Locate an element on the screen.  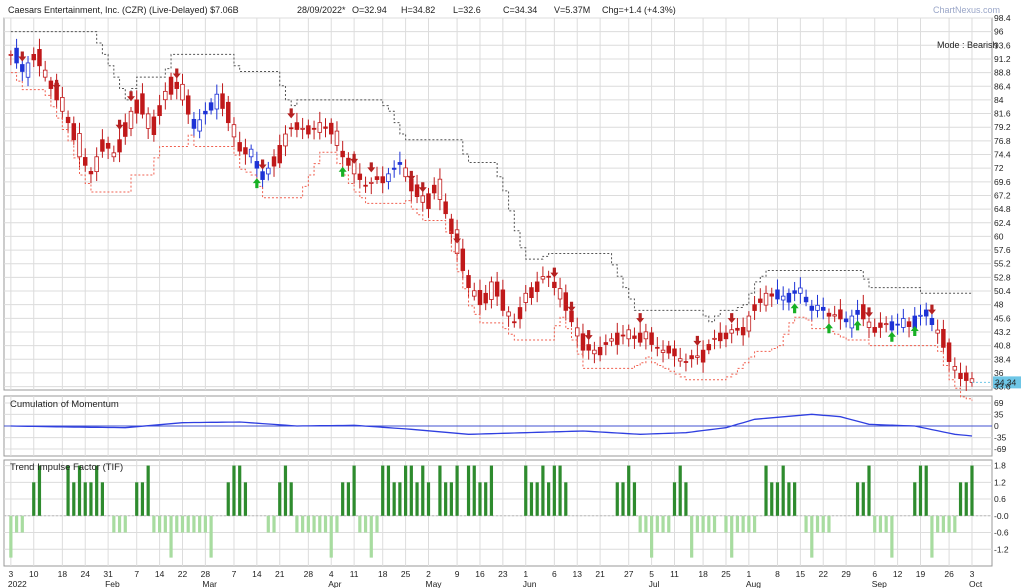
x-tick-label: 5 is located at coordinates (651, 574).